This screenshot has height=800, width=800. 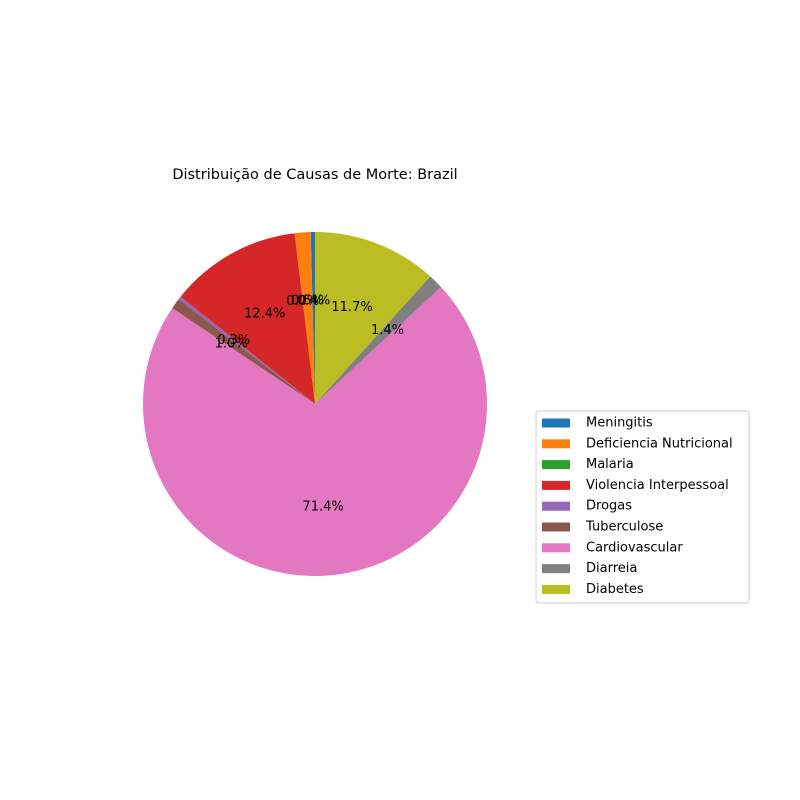 I want to click on legend-label-meningitis: Meningitis, so click(x=619, y=423).